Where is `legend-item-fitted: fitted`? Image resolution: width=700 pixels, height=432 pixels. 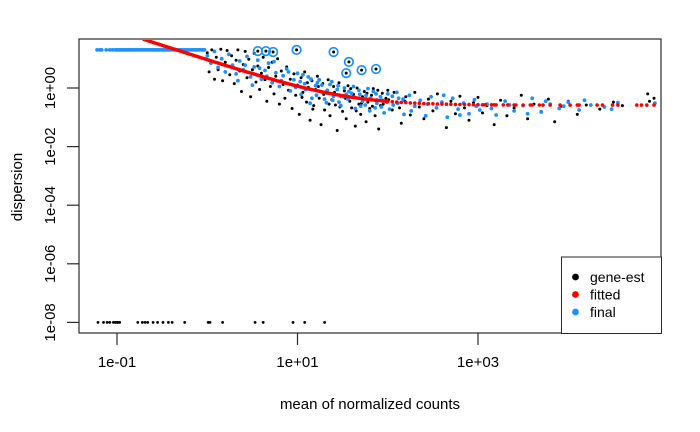
legend-item-fitted: fitted is located at coordinates (596, 295).